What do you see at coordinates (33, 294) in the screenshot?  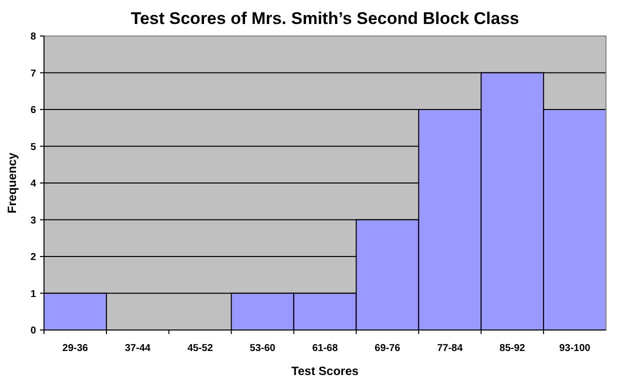 I see `y-tick-label: 1` at bounding box center [33, 294].